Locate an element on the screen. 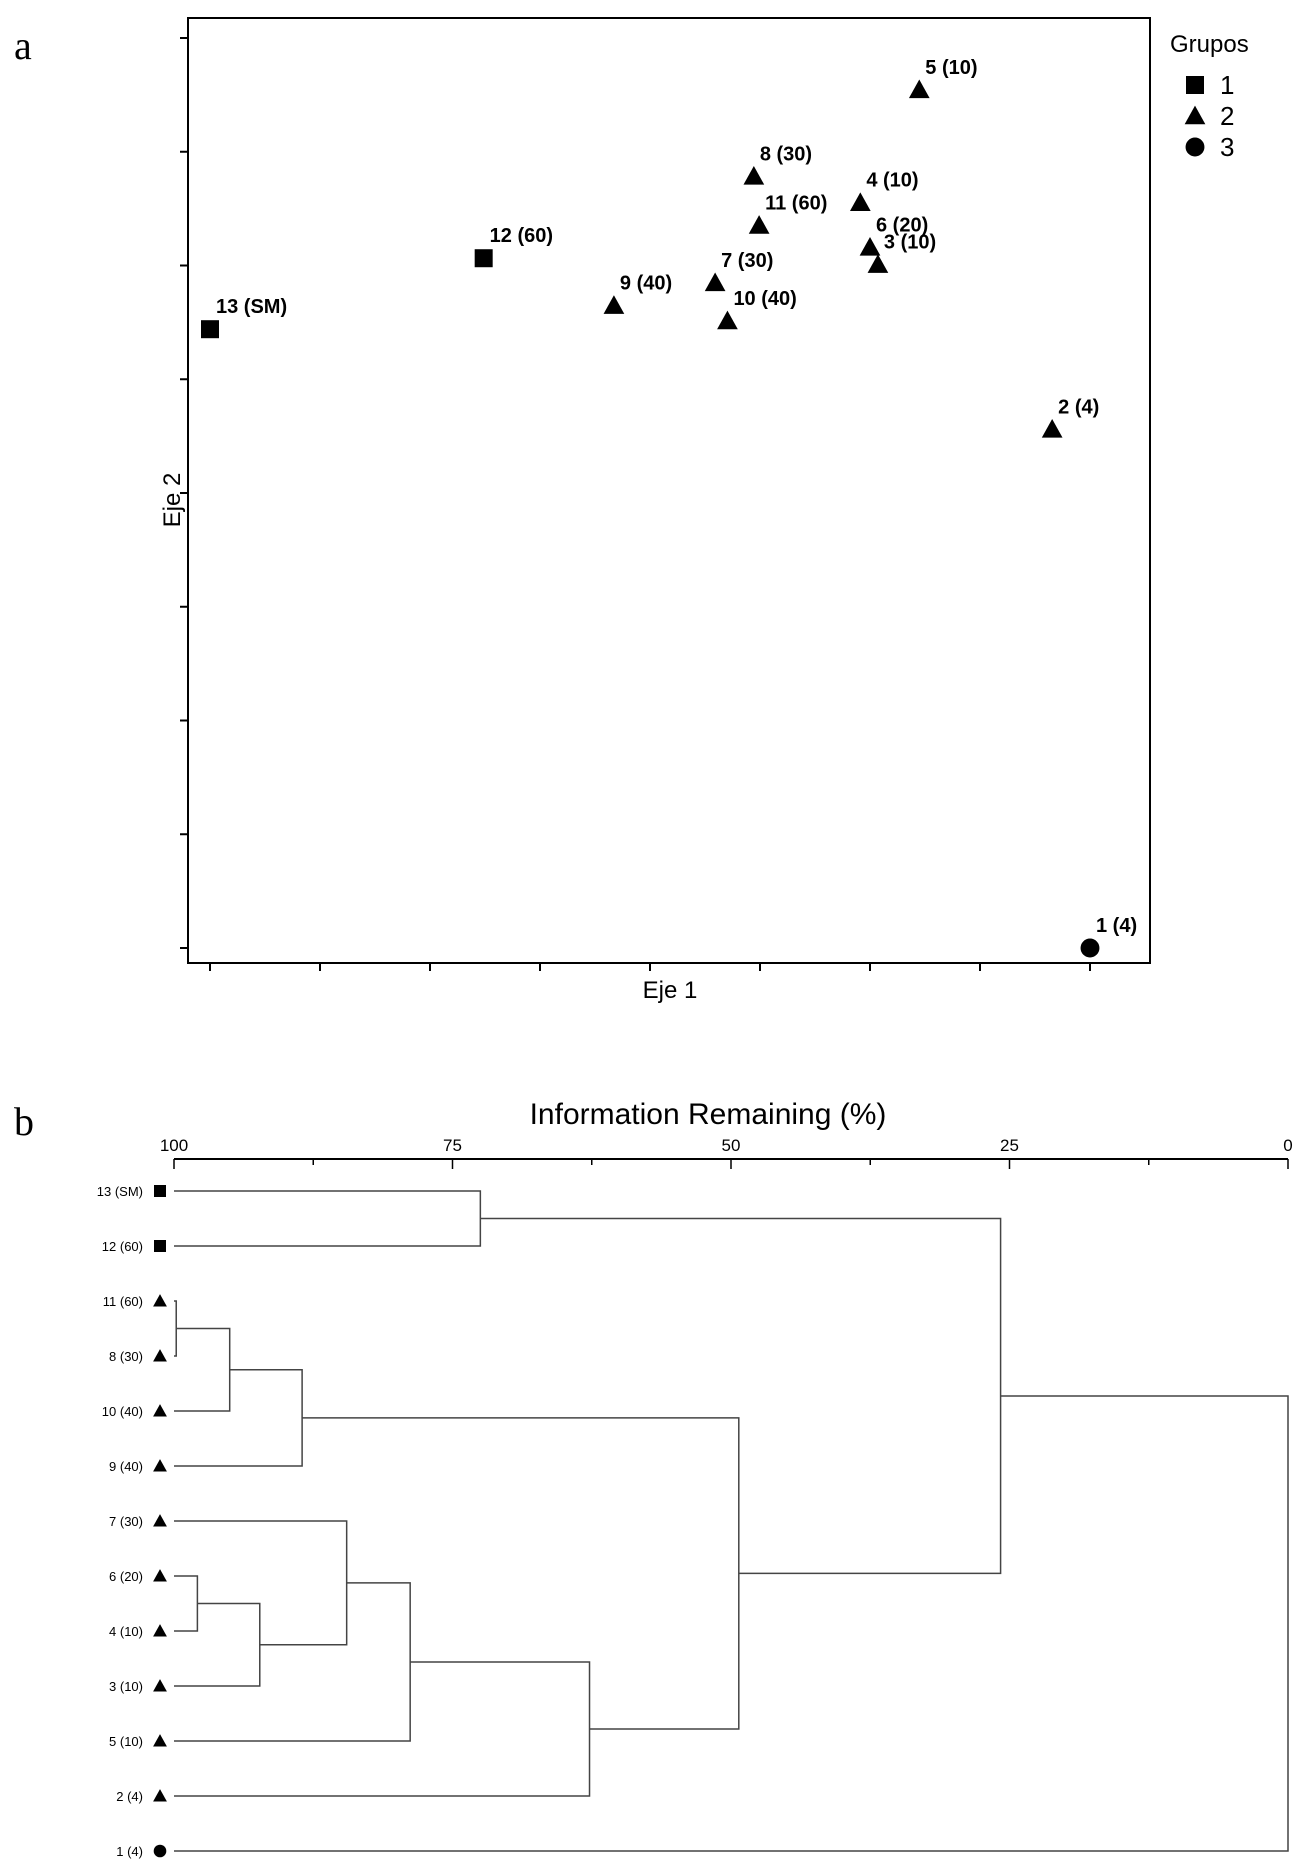 The width and height of the screenshot is (1307, 1873). dendrogram-leaf: 7 (30) is located at coordinates (138, 1521).